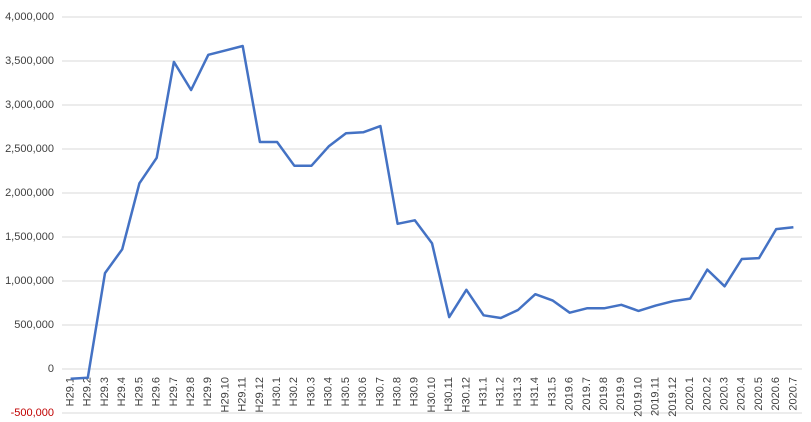 Image resolution: width=811 pixels, height=422 pixels. What do you see at coordinates (759, 394) in the screenshot?
I see `x-tick-label: 2020.5` at bounding box center [759, 394].